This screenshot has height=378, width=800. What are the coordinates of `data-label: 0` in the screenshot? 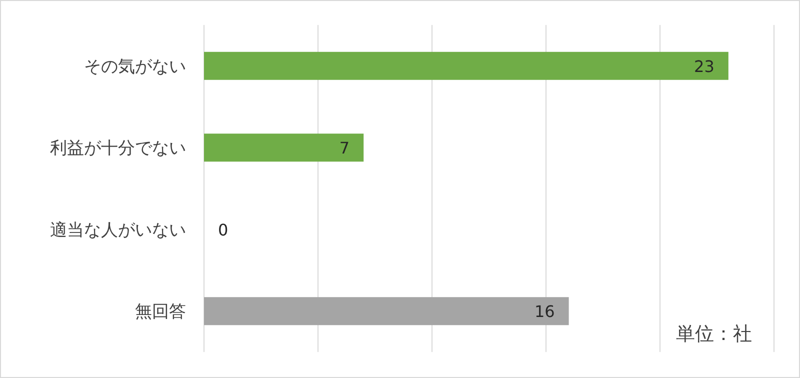 It's located at (223, 230).